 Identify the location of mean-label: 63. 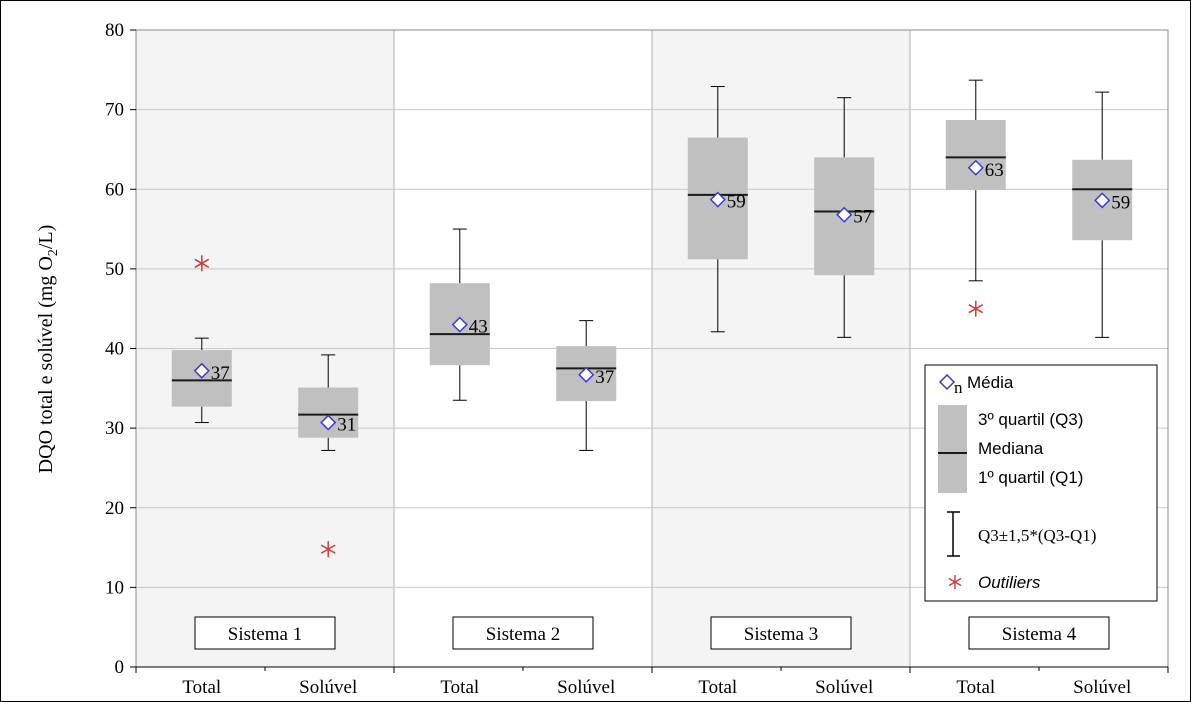
(994, 170).